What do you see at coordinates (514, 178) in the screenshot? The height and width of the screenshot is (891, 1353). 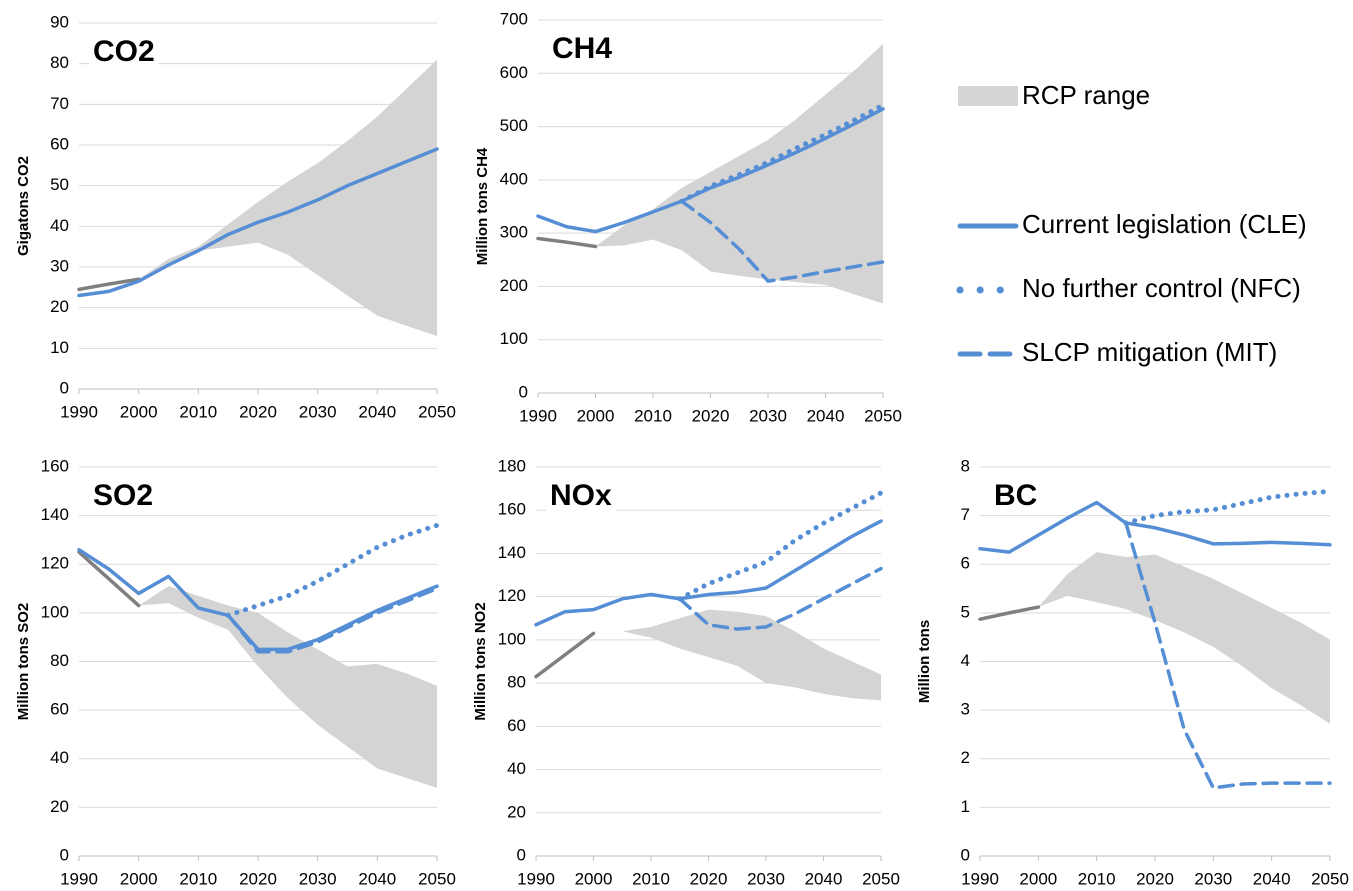 I see `y-tick-label: 400` at bounding box center [514, 178].